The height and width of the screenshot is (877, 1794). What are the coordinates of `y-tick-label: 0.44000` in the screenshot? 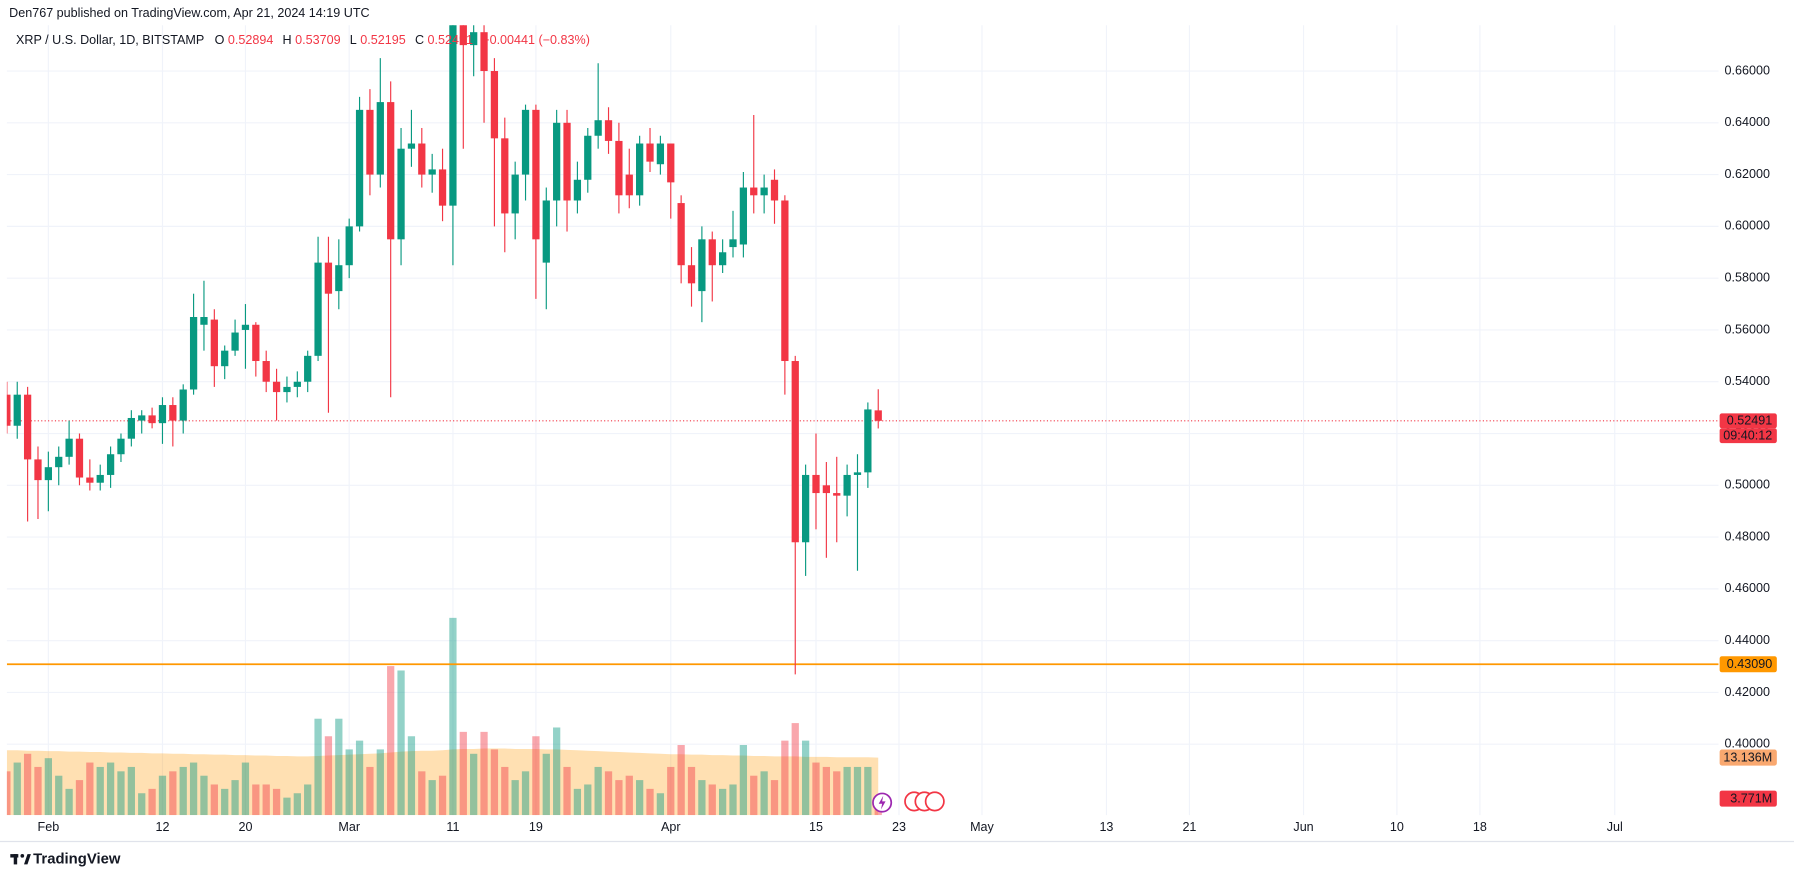 It's located at (1747, 640).